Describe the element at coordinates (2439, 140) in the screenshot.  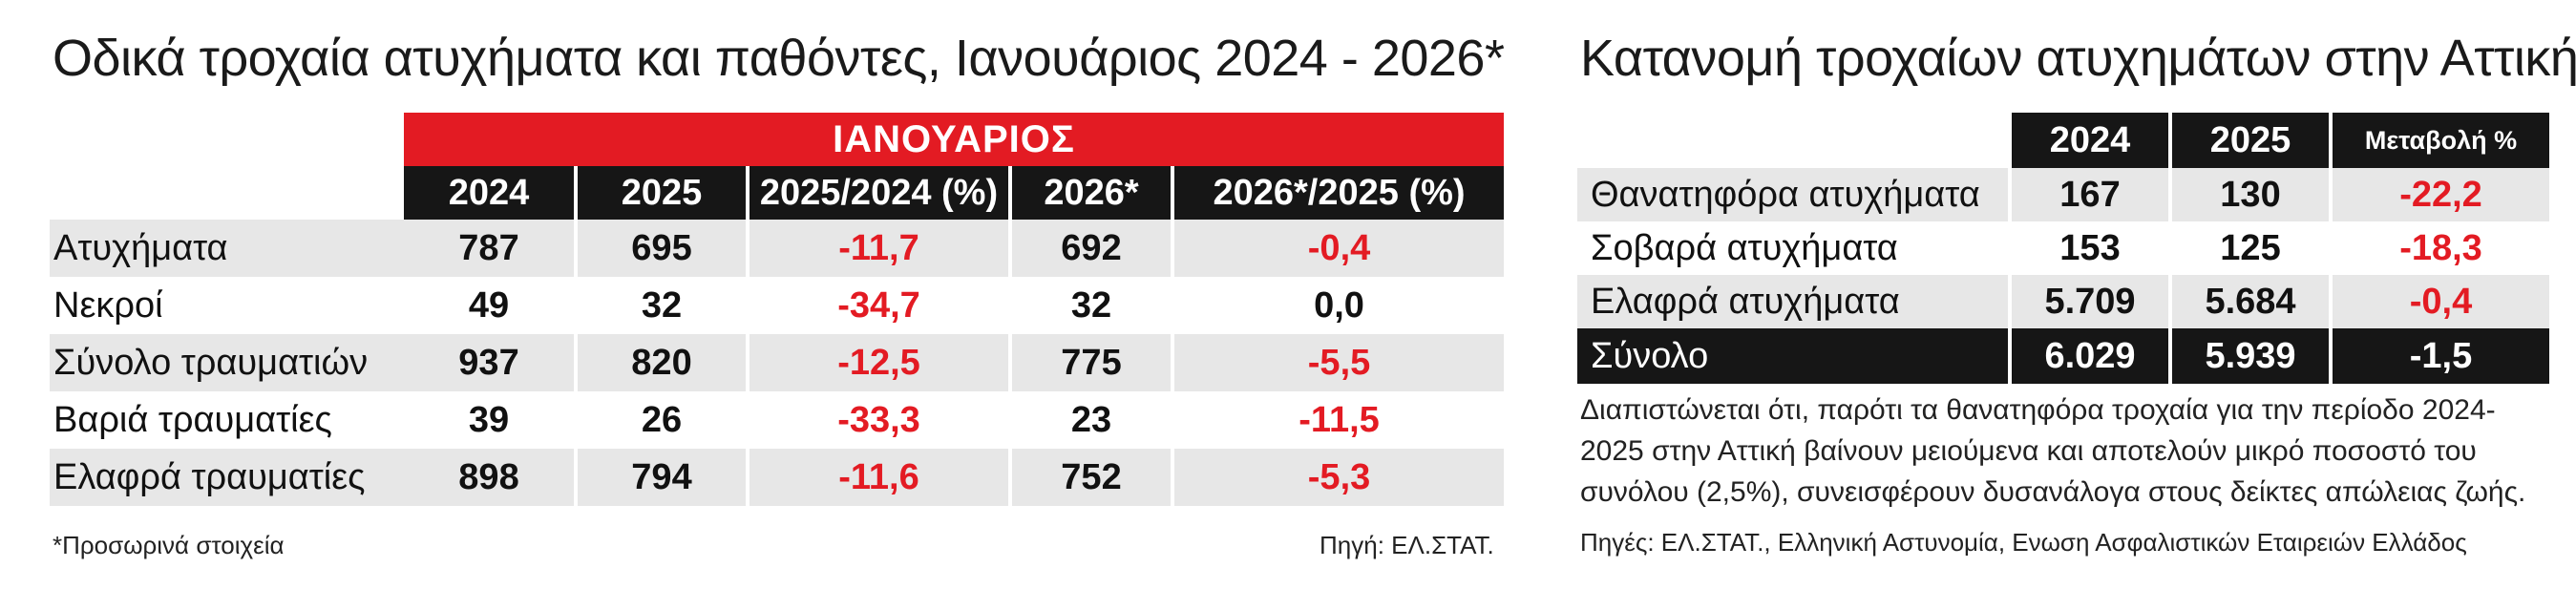
I see `column-header-change: Μεταβολή %` at that location.